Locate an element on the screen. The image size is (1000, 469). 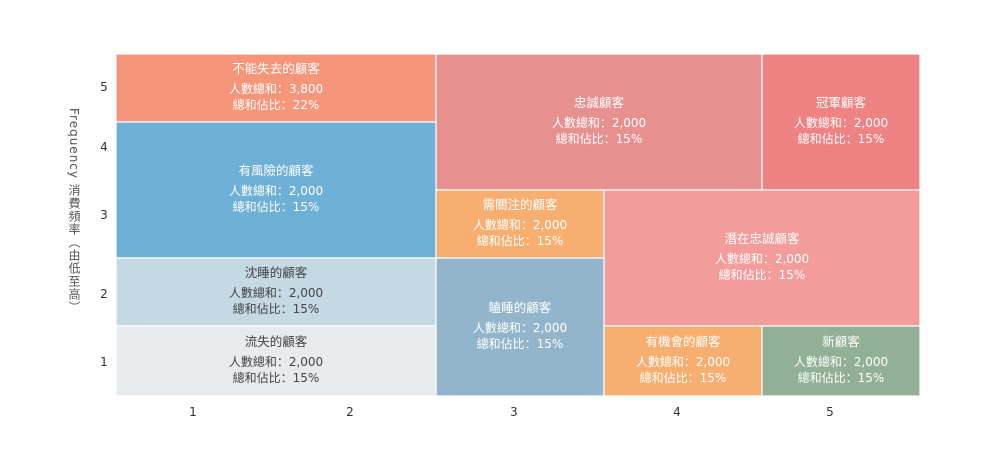
segment-name: 不能失去的顧客 is located at coordinates (276, 68).